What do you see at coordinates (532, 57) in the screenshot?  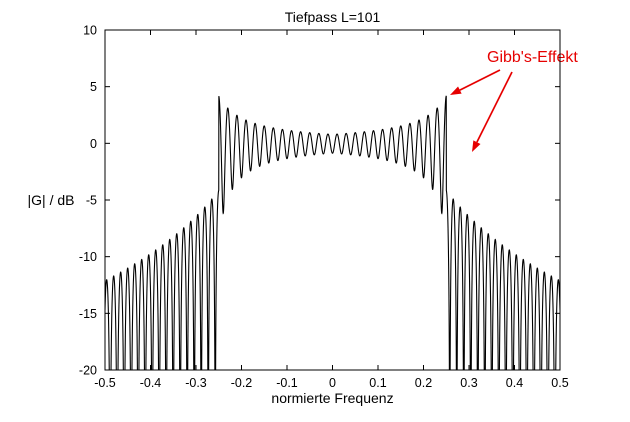 I see `gibbs-effect-annotation: Gibb's-Effekt` at bounding box center [532, 57].